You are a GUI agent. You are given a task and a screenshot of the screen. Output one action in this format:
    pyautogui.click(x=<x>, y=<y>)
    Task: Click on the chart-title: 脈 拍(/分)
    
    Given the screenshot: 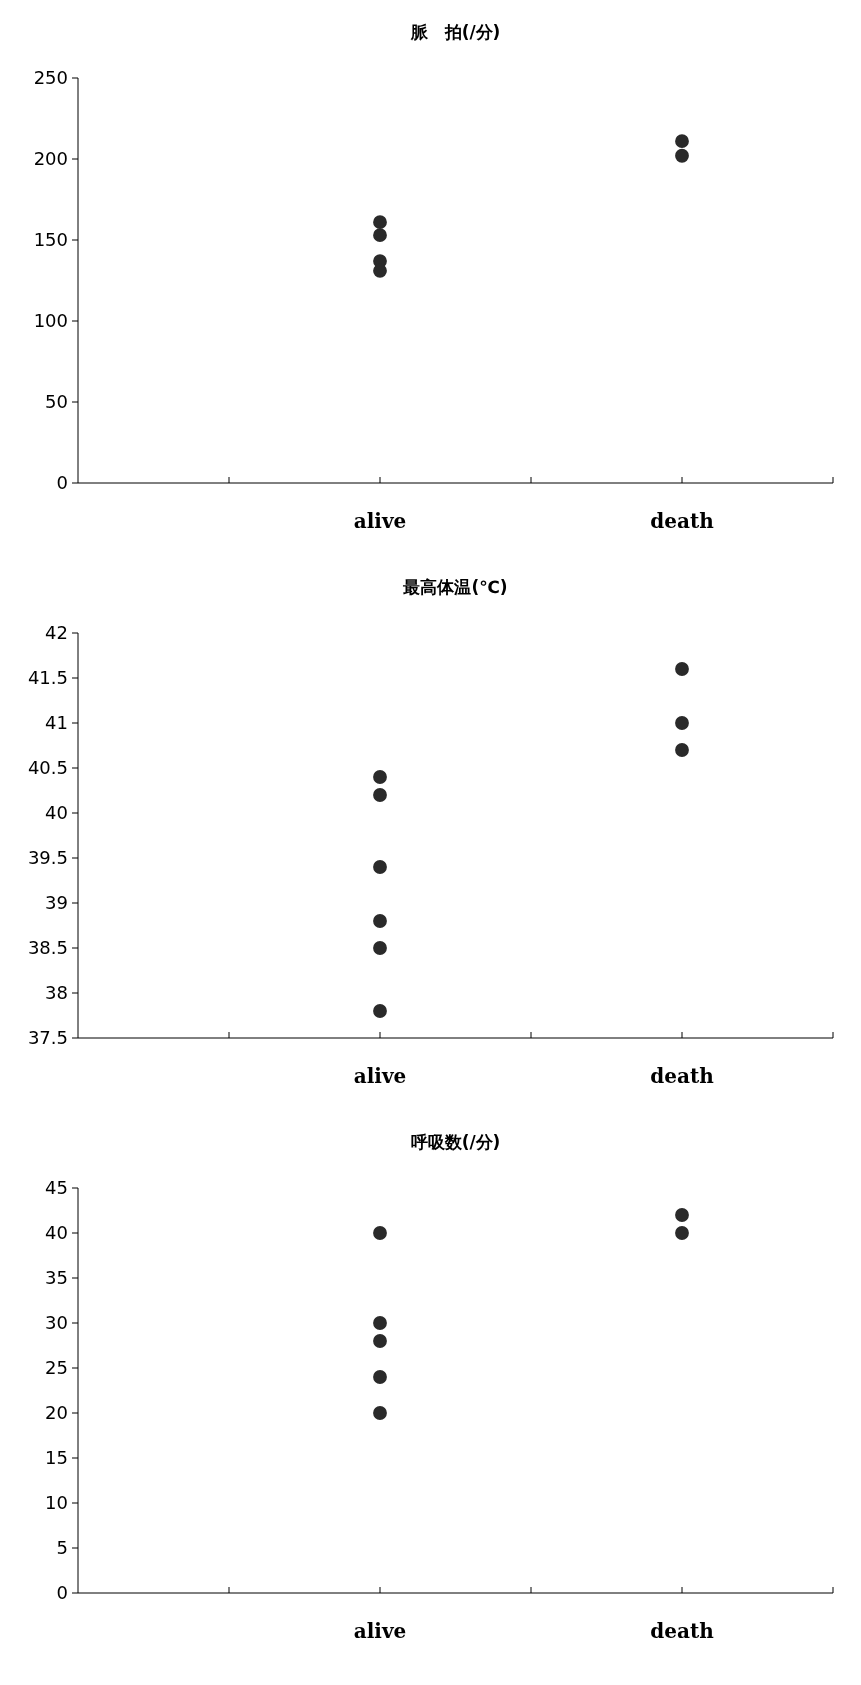 What is the action you would take?
    pyautogui.click(x=455, y=32)
    